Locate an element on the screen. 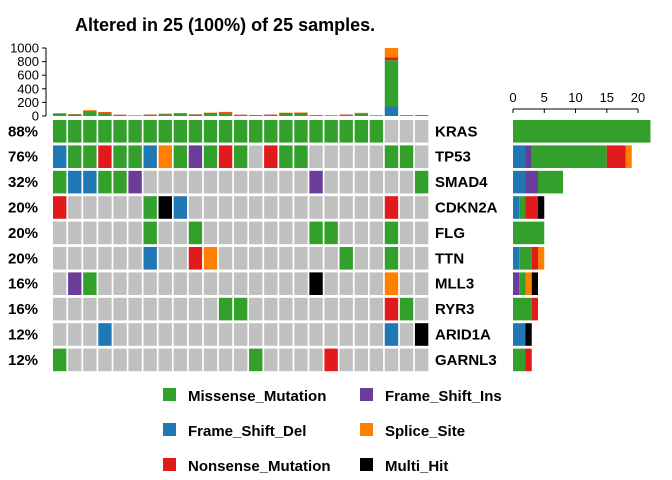 The height and width of the screenshot is (480, 672). tmb-tick-label: 400 is located at coordinates (28, 88).